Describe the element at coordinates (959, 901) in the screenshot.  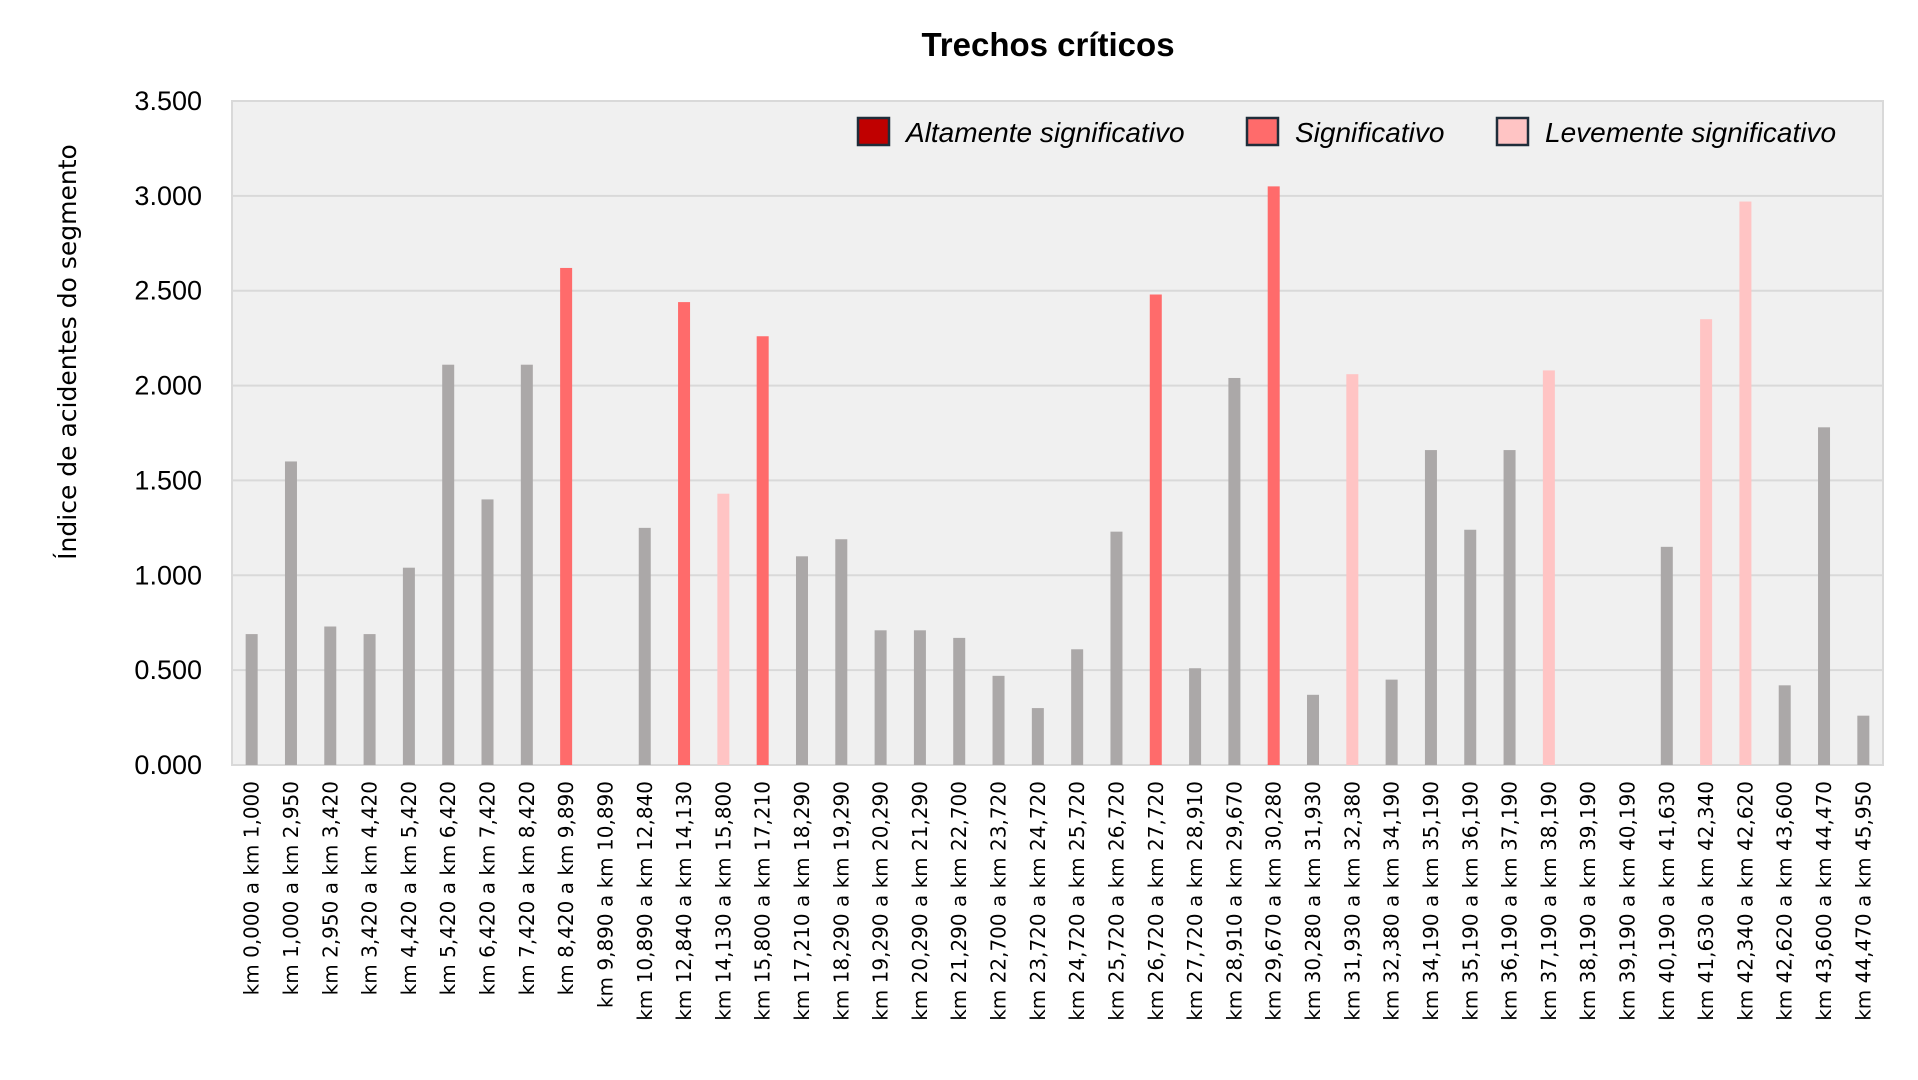
I see `x-tick-label: km 21,290 a km 22,700` at that location.